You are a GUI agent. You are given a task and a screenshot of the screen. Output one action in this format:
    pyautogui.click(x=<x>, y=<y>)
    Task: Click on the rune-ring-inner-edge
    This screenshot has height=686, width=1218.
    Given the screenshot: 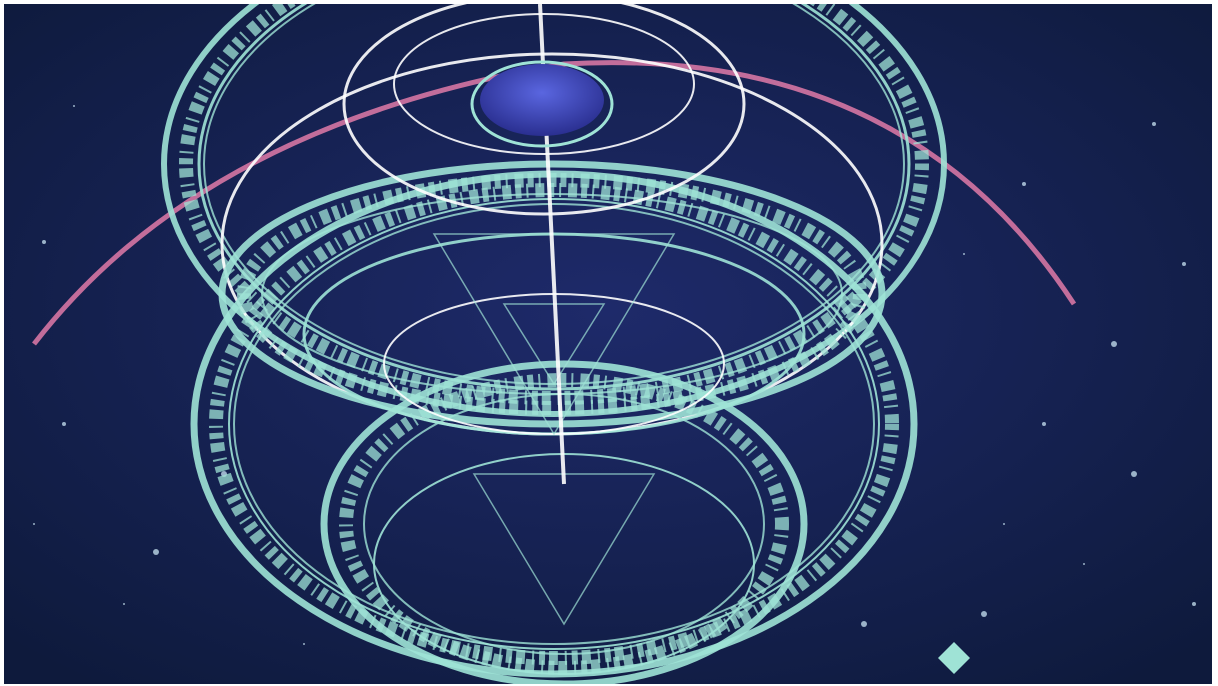 What is the action you would take?
    pyautogui.click(x=564, y=524)
    